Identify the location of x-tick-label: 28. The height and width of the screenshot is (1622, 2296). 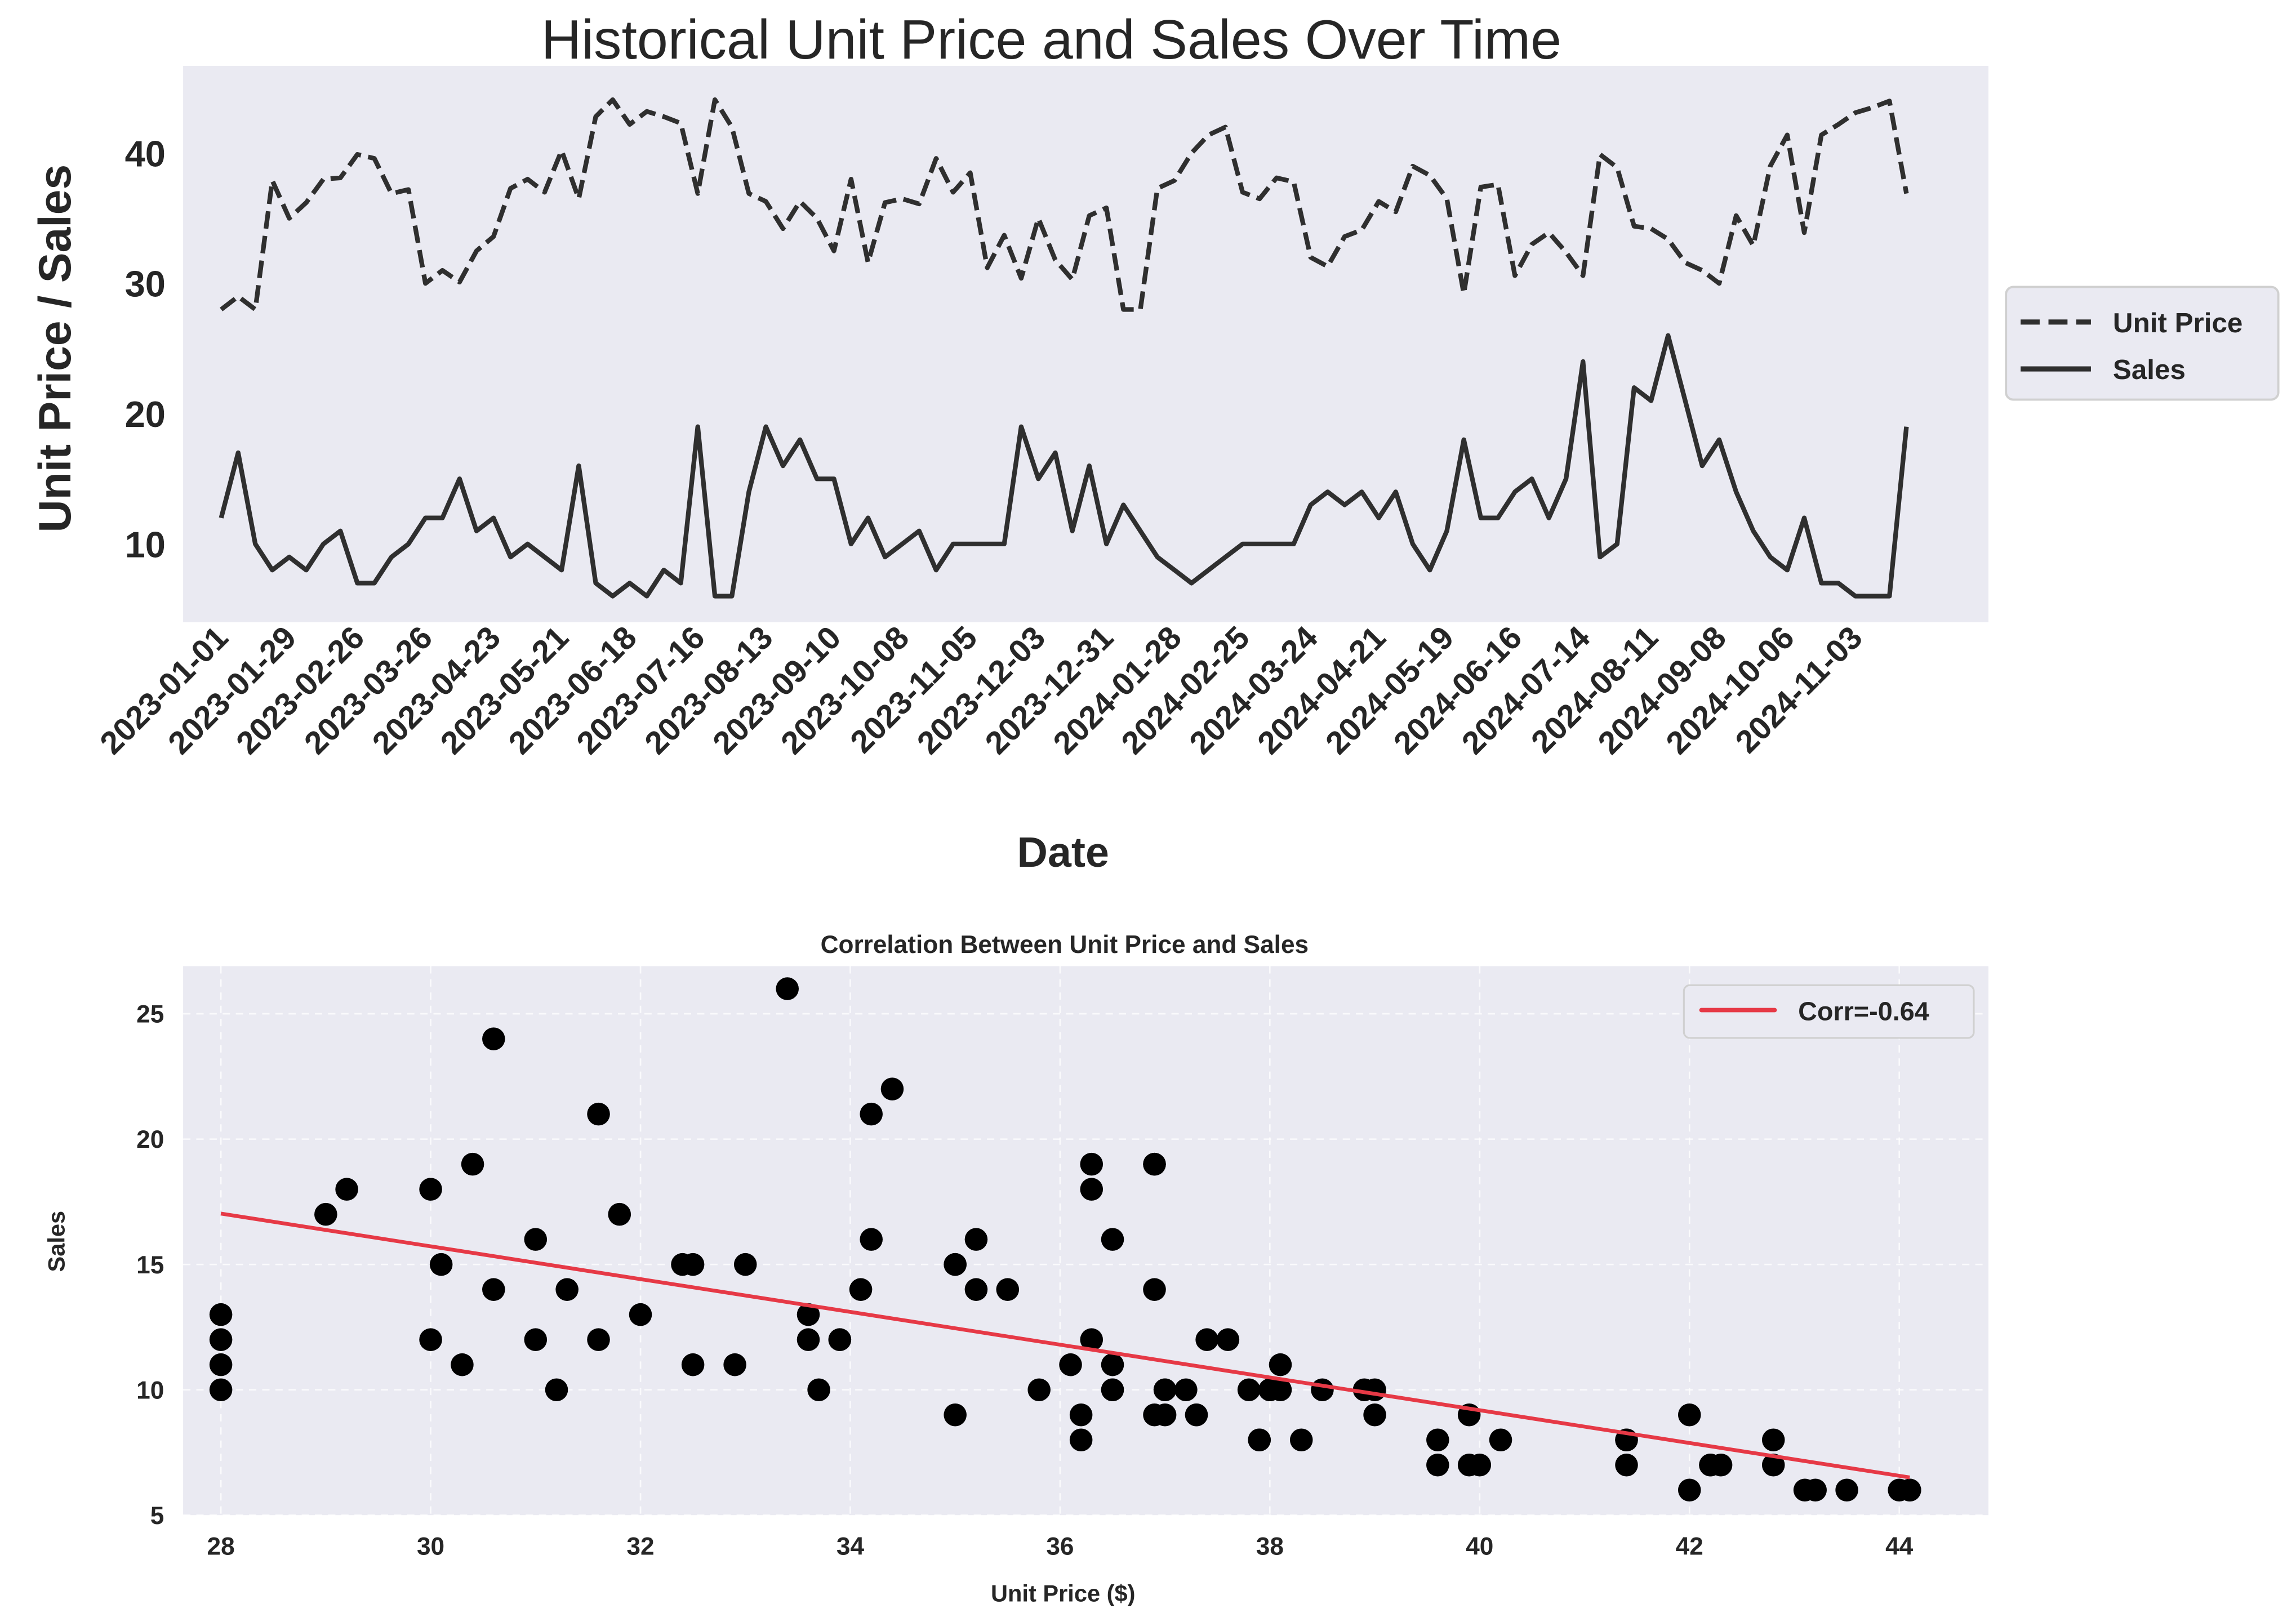
(221, 1546).